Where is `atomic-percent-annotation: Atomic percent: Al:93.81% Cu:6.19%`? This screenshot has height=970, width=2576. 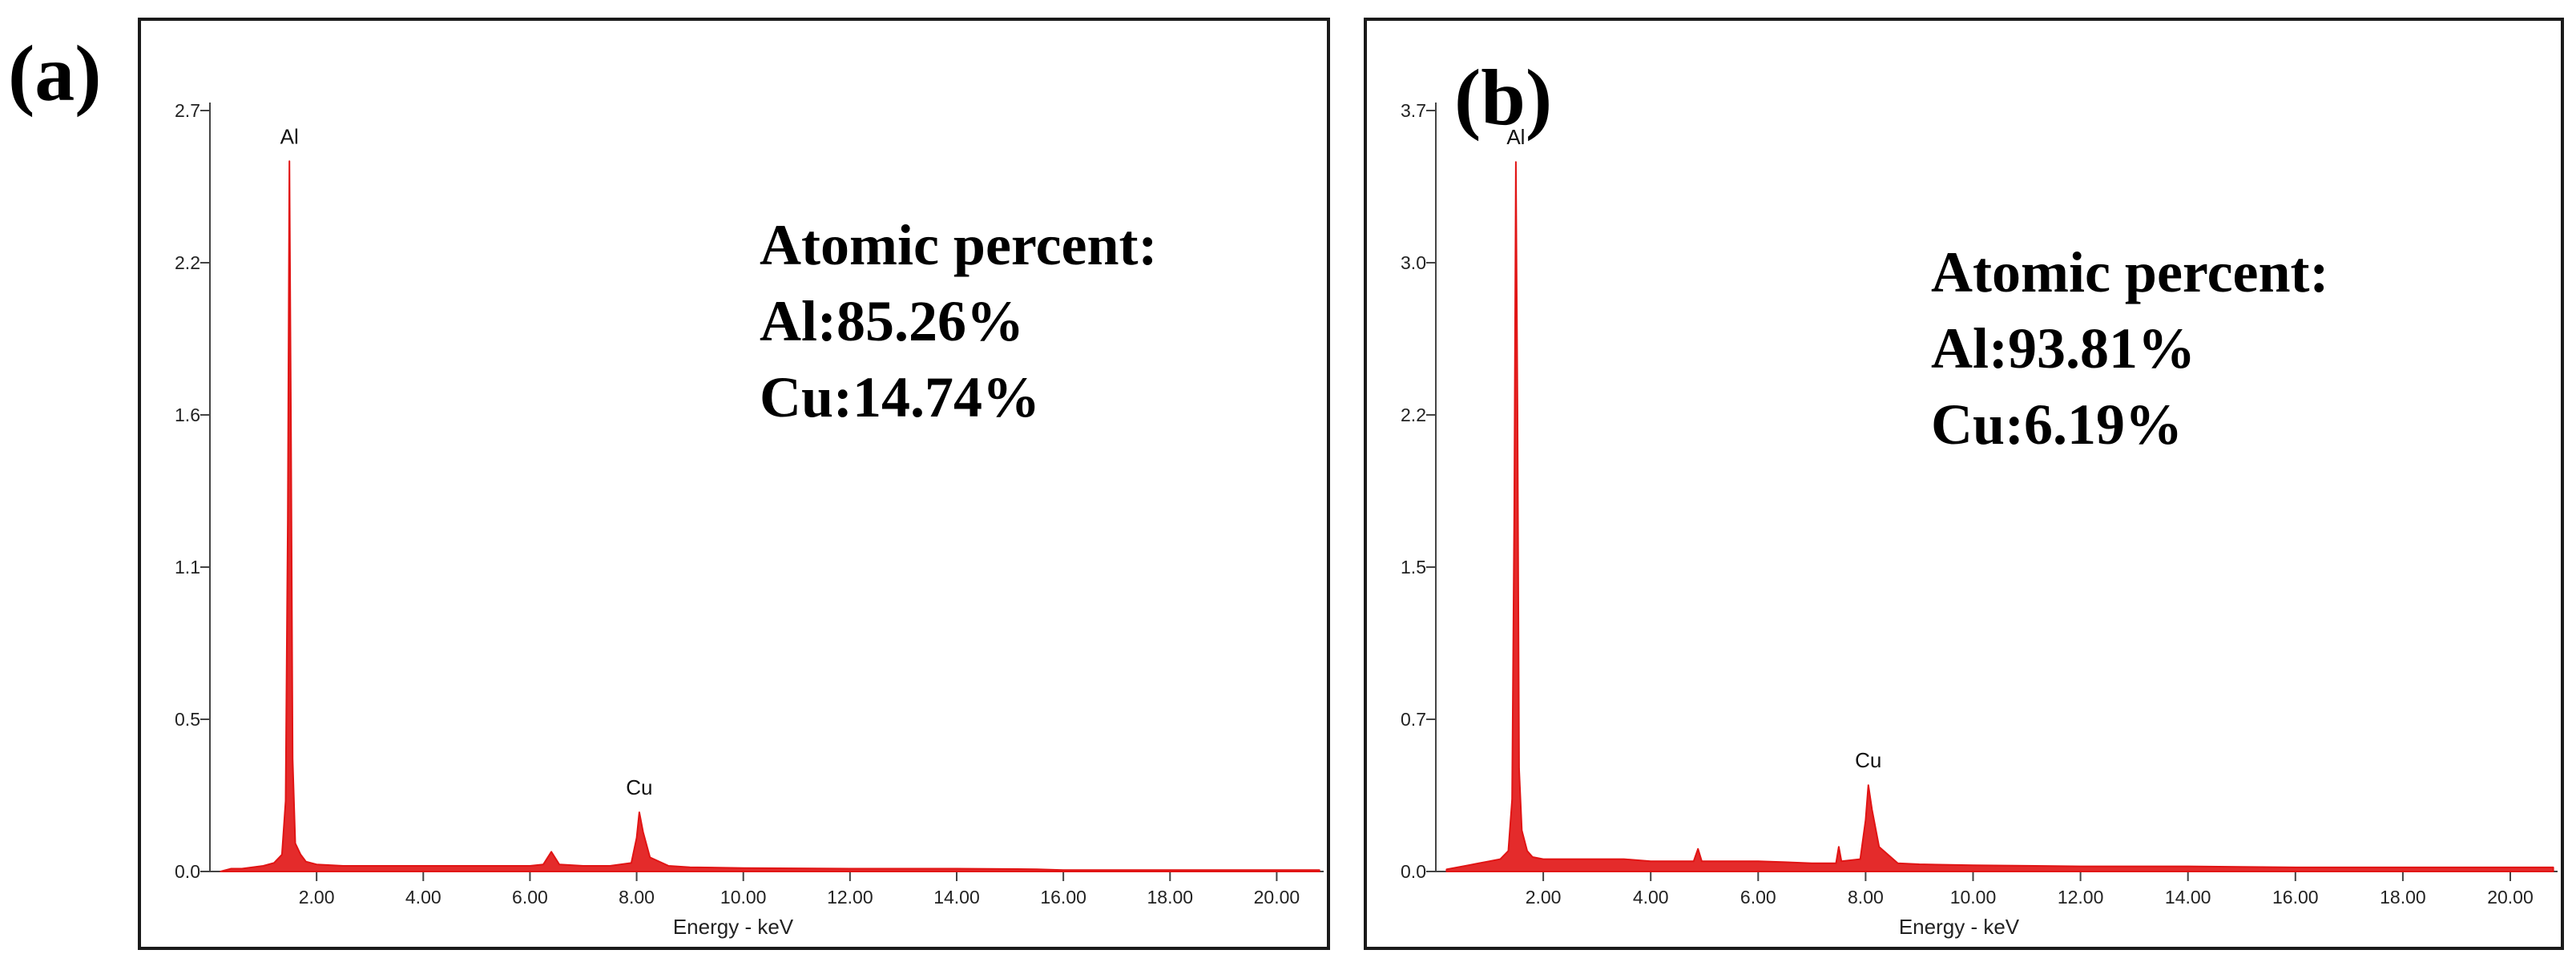 atomic-percent-annotation: Atomic percent: Al:93.81% Cu:6.19% is located at coordinates (2129, 349).